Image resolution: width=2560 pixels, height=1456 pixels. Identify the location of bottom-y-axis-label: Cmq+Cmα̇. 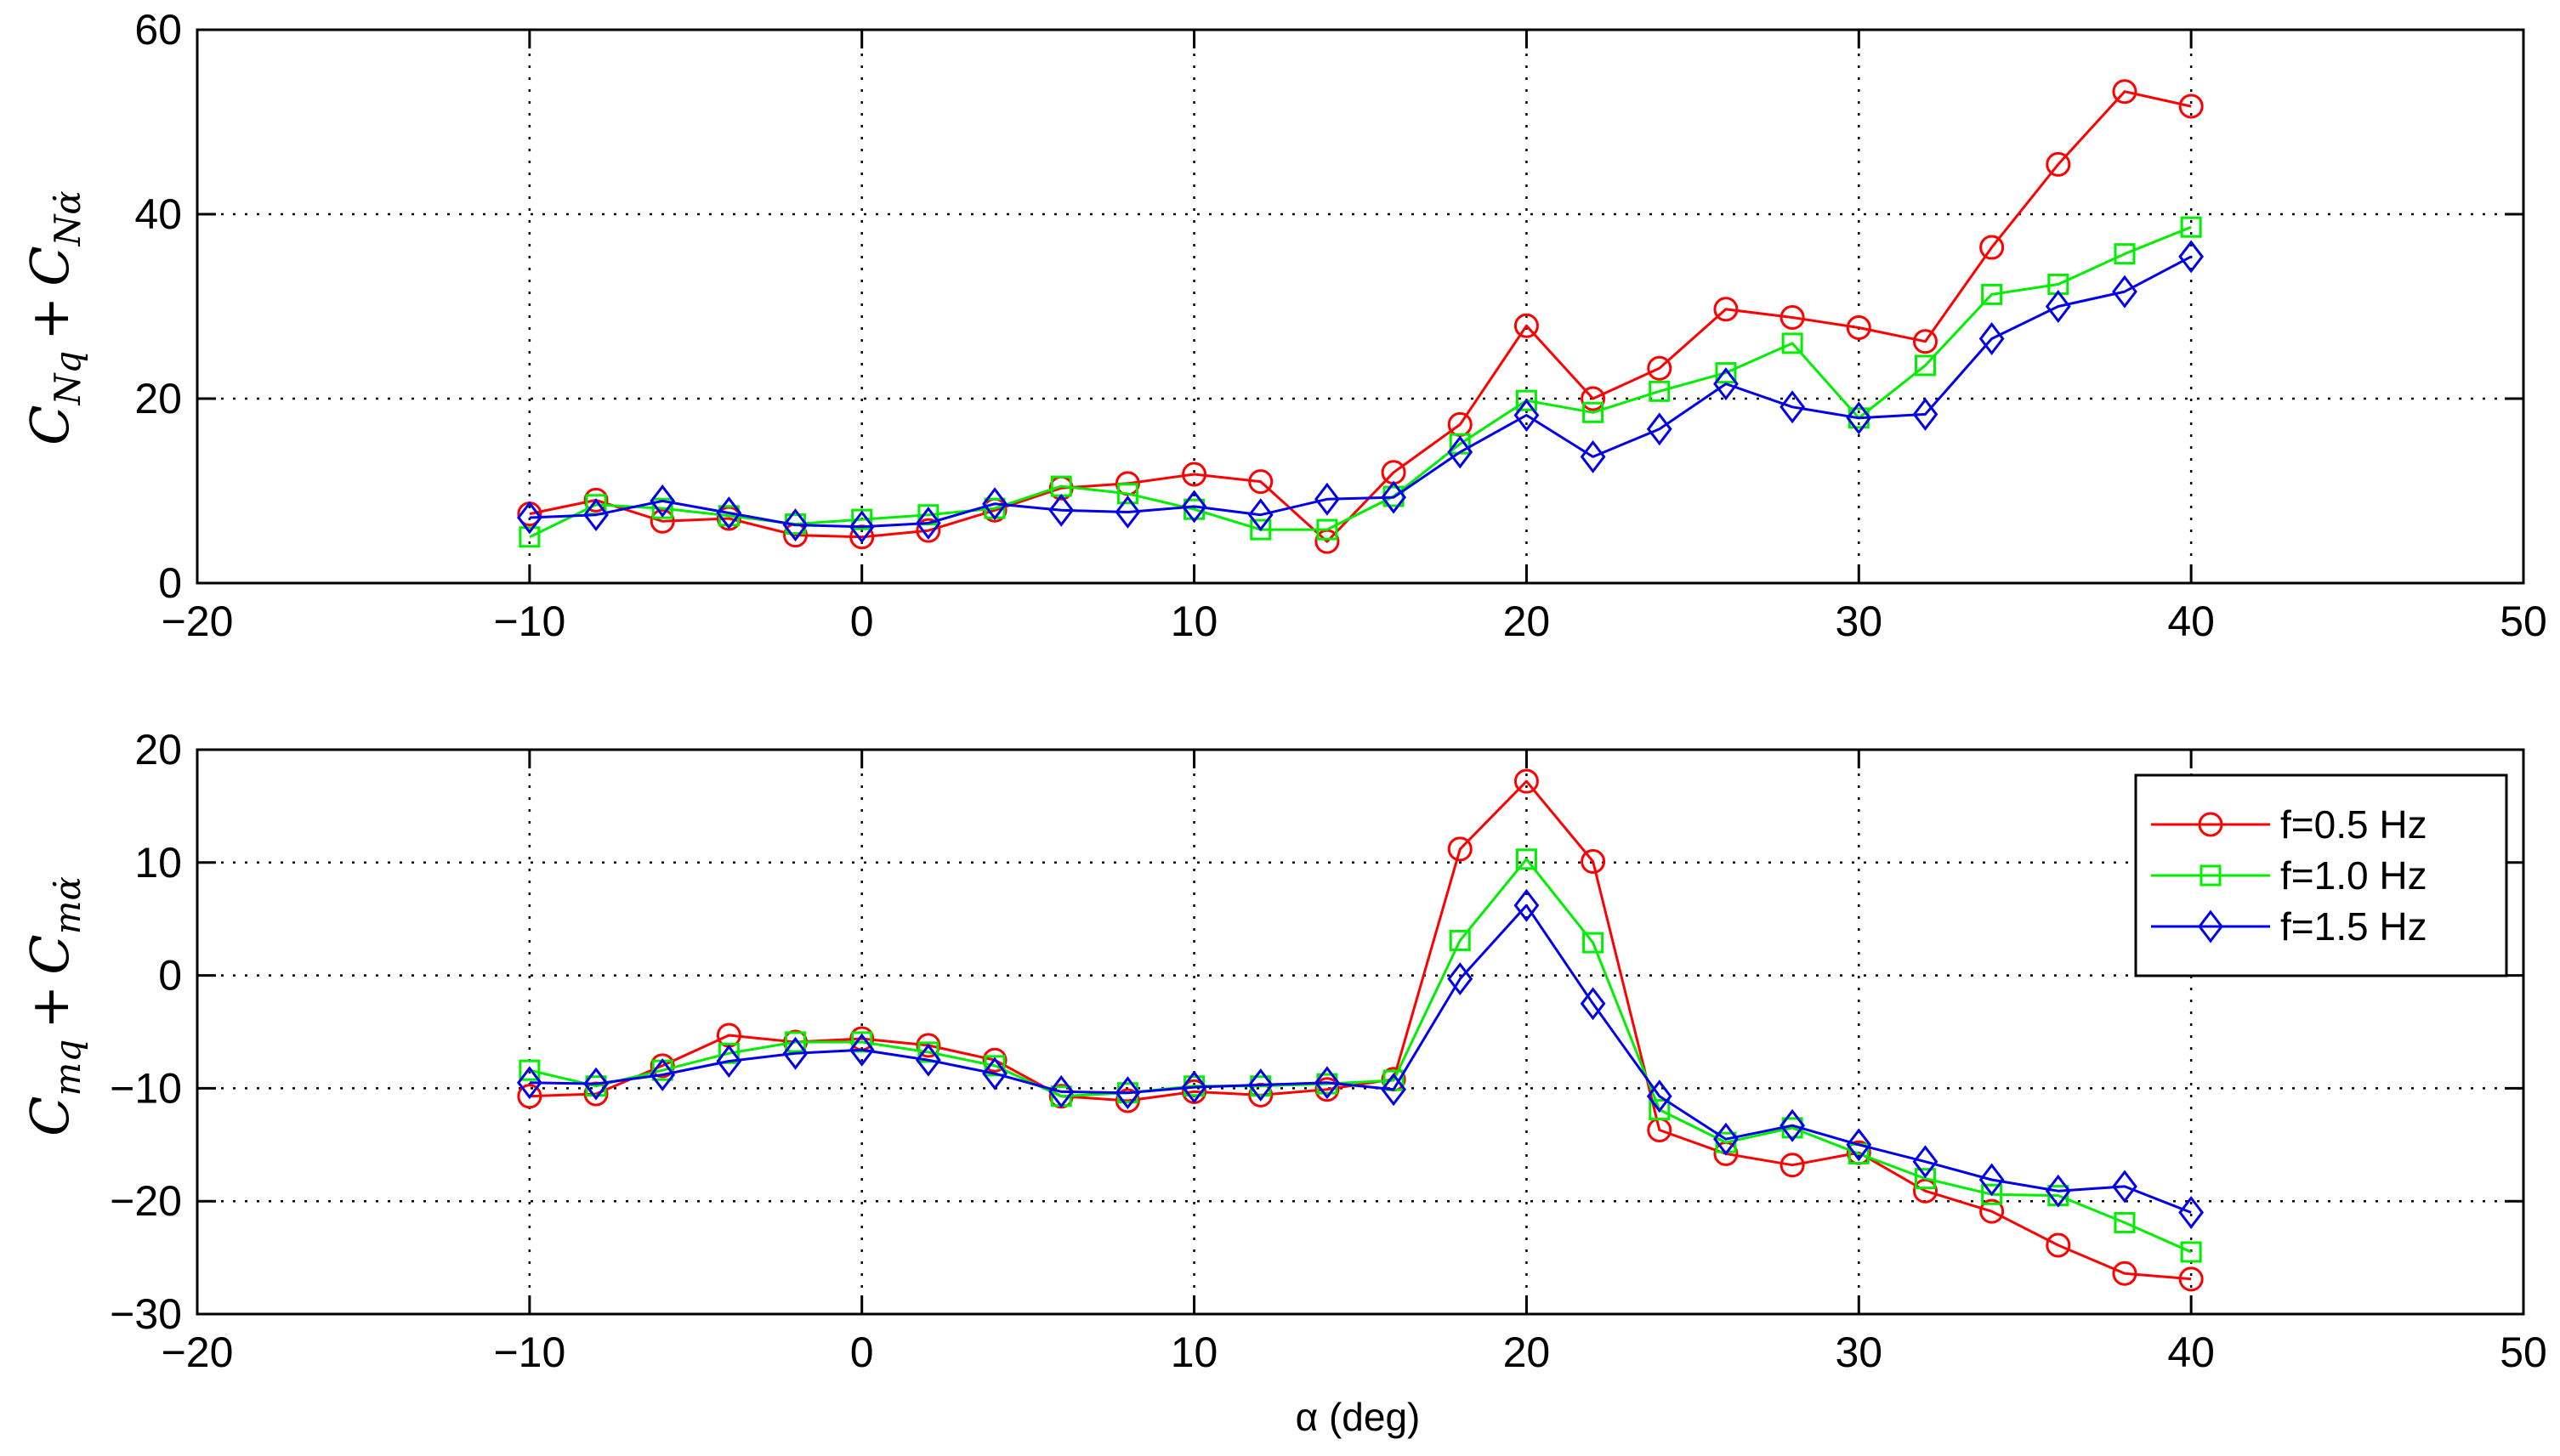
(53, 1006).